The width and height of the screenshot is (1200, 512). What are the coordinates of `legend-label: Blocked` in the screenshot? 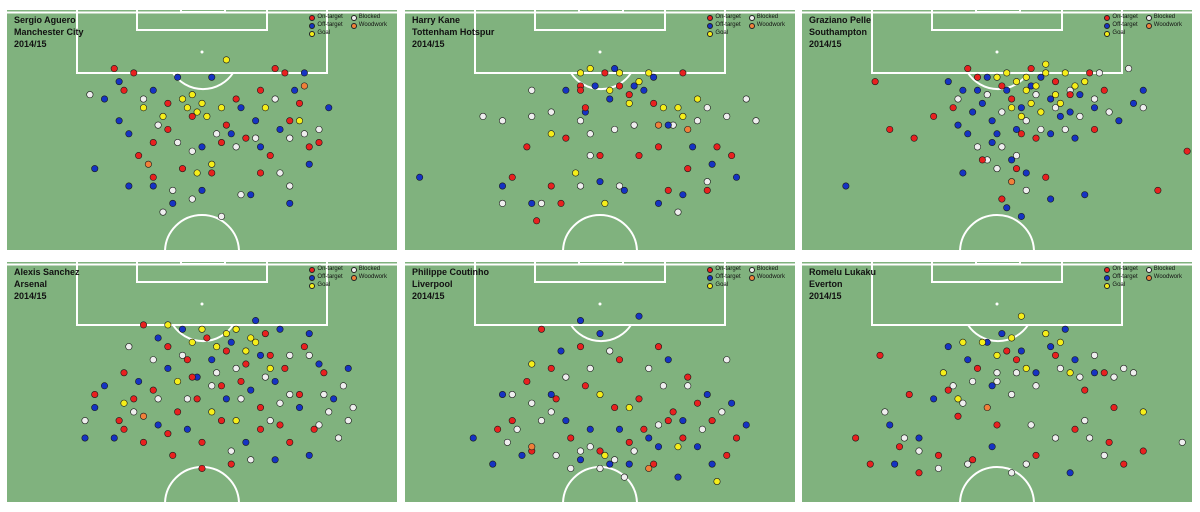 It's located at (369, 17).